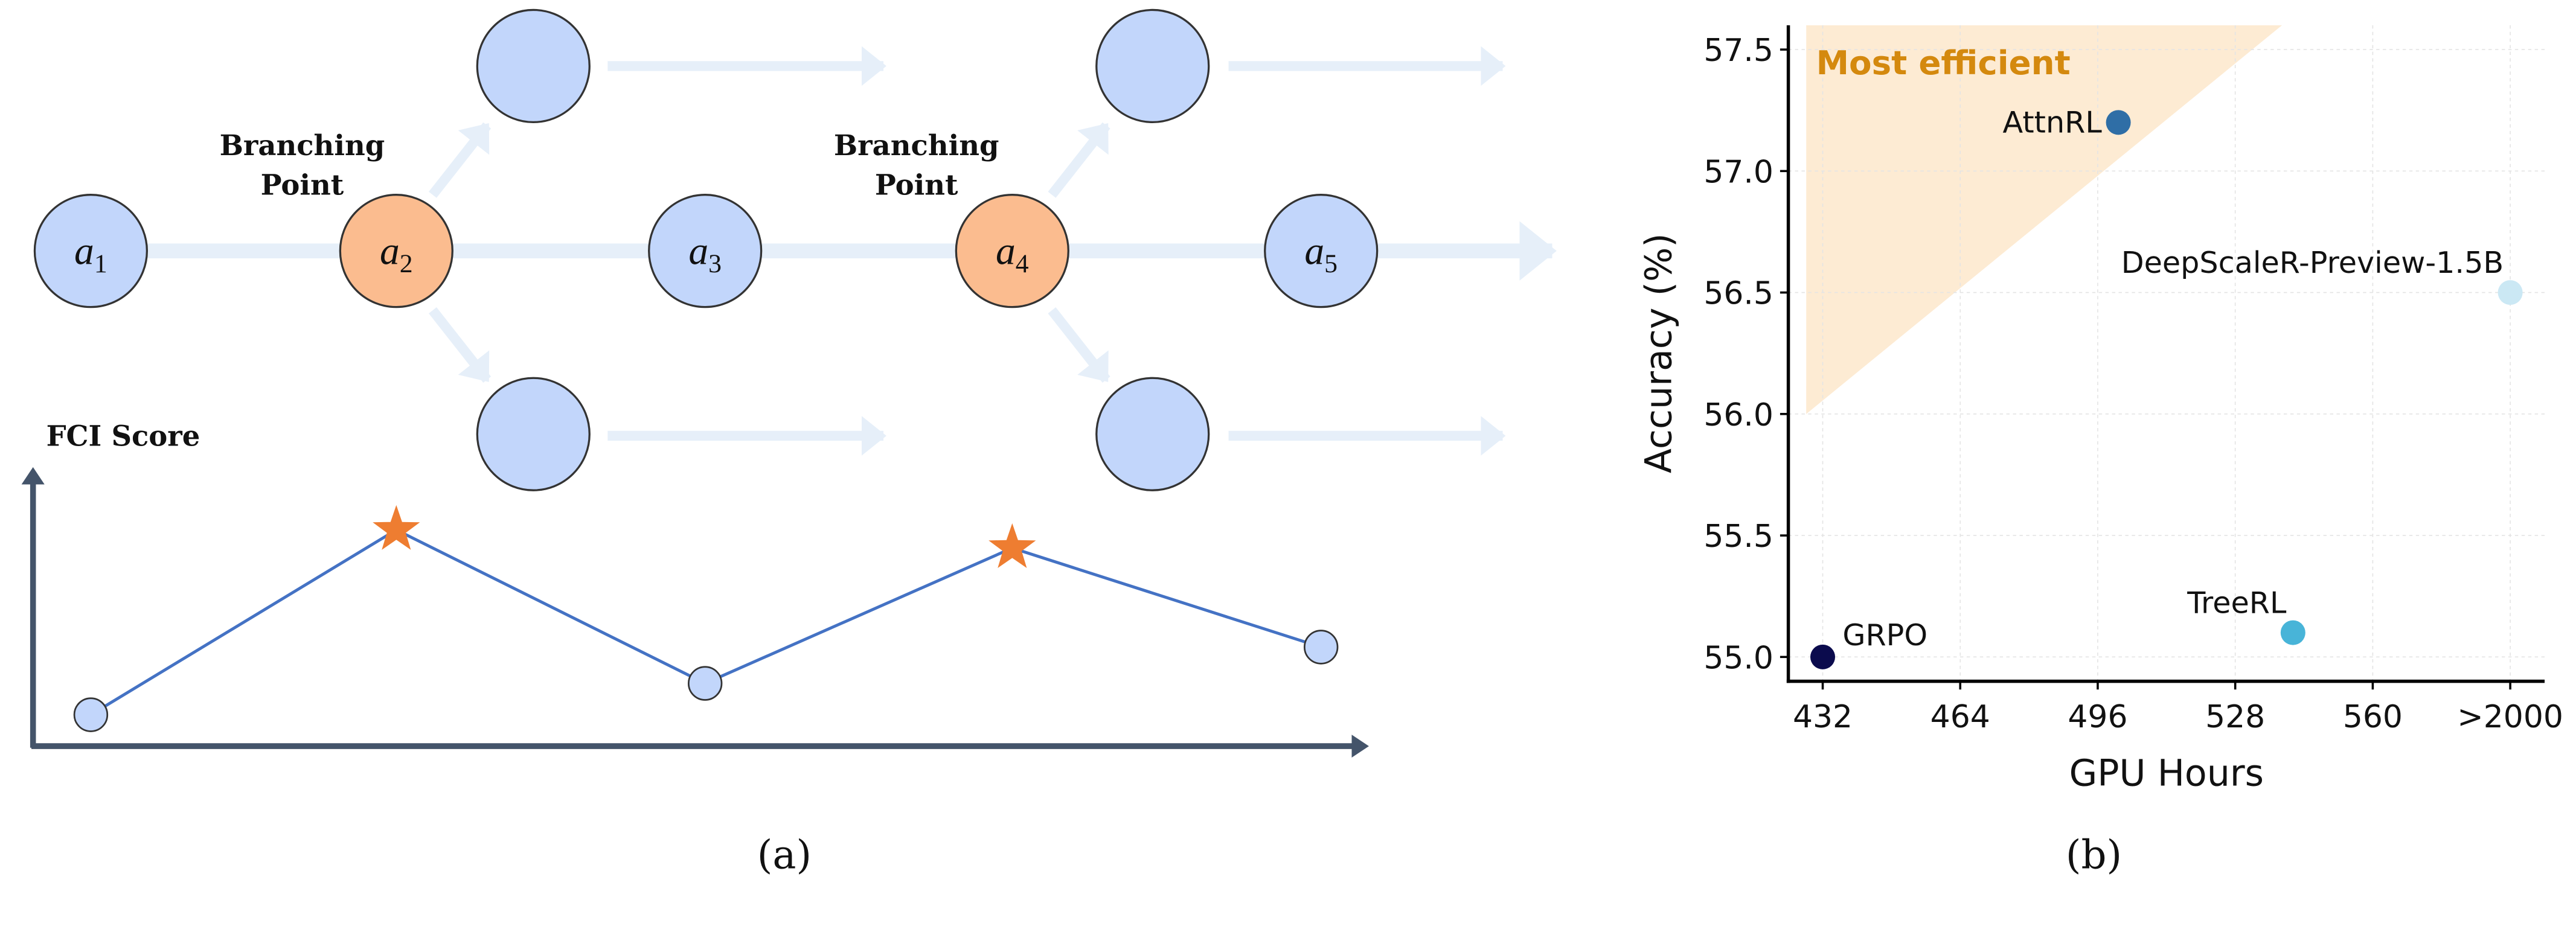  Describe the element at coordinates (2312, 262) in the screenshot. I see `point-label: DeepScaleR-Preview-1.5B` at that location.